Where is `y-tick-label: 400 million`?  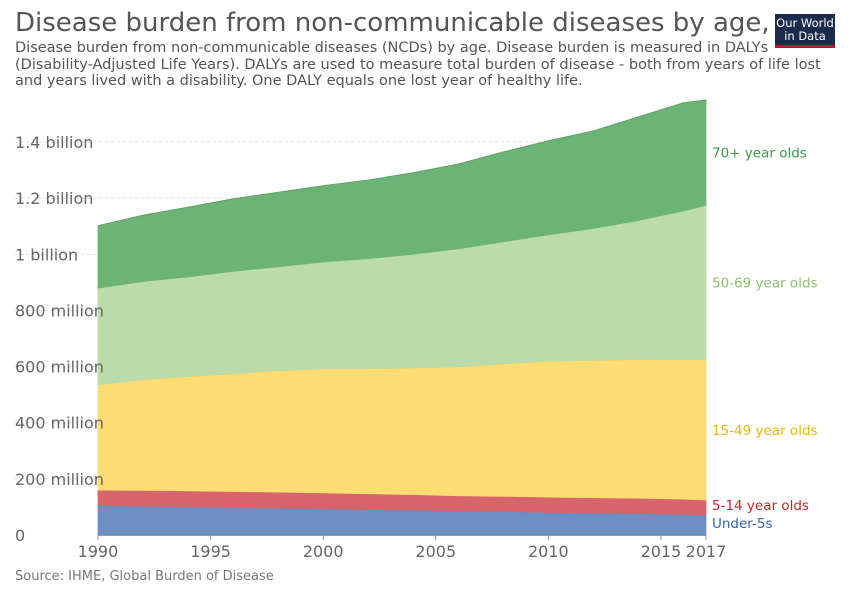 y-tick-label: 400 million is located at coordinates (59, 423).